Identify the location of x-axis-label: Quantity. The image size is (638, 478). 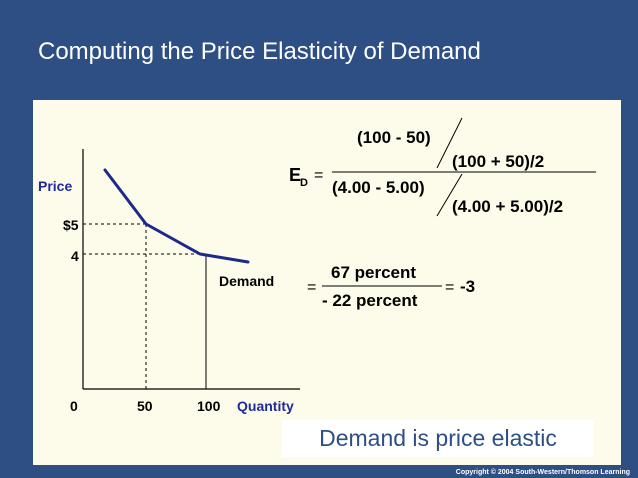
(265, 406).